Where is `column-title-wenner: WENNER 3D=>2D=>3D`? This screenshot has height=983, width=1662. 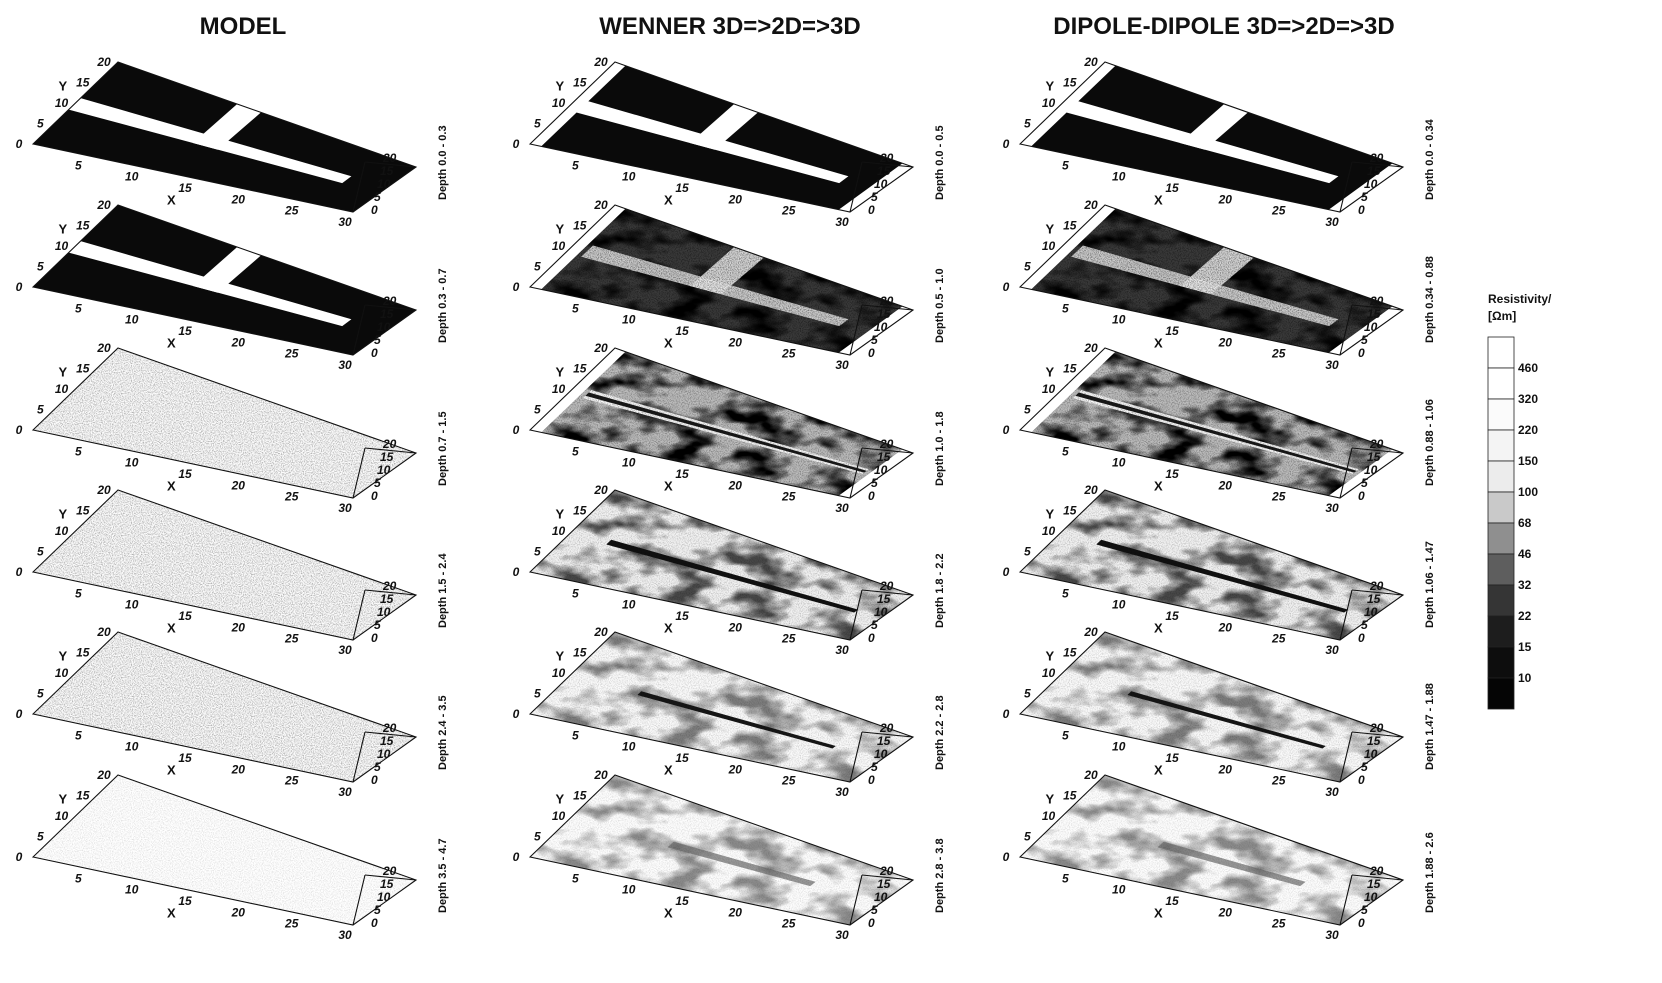 column-title-wenner: WENNER 3D=>2D=>3D is located at coordinates (729, 26).